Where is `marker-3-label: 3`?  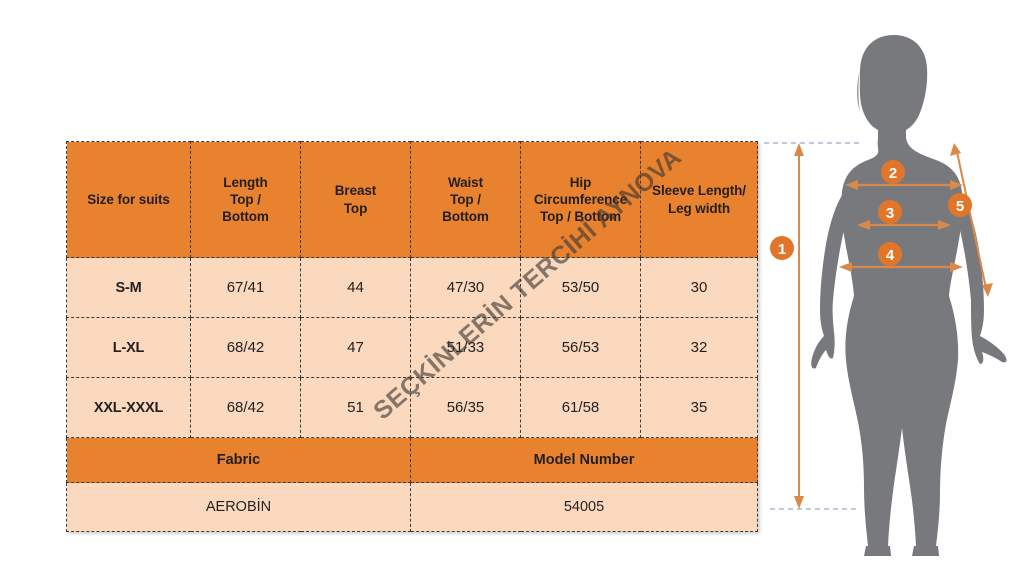 marker-3-label: 3 is located at coordinates (890, 213).